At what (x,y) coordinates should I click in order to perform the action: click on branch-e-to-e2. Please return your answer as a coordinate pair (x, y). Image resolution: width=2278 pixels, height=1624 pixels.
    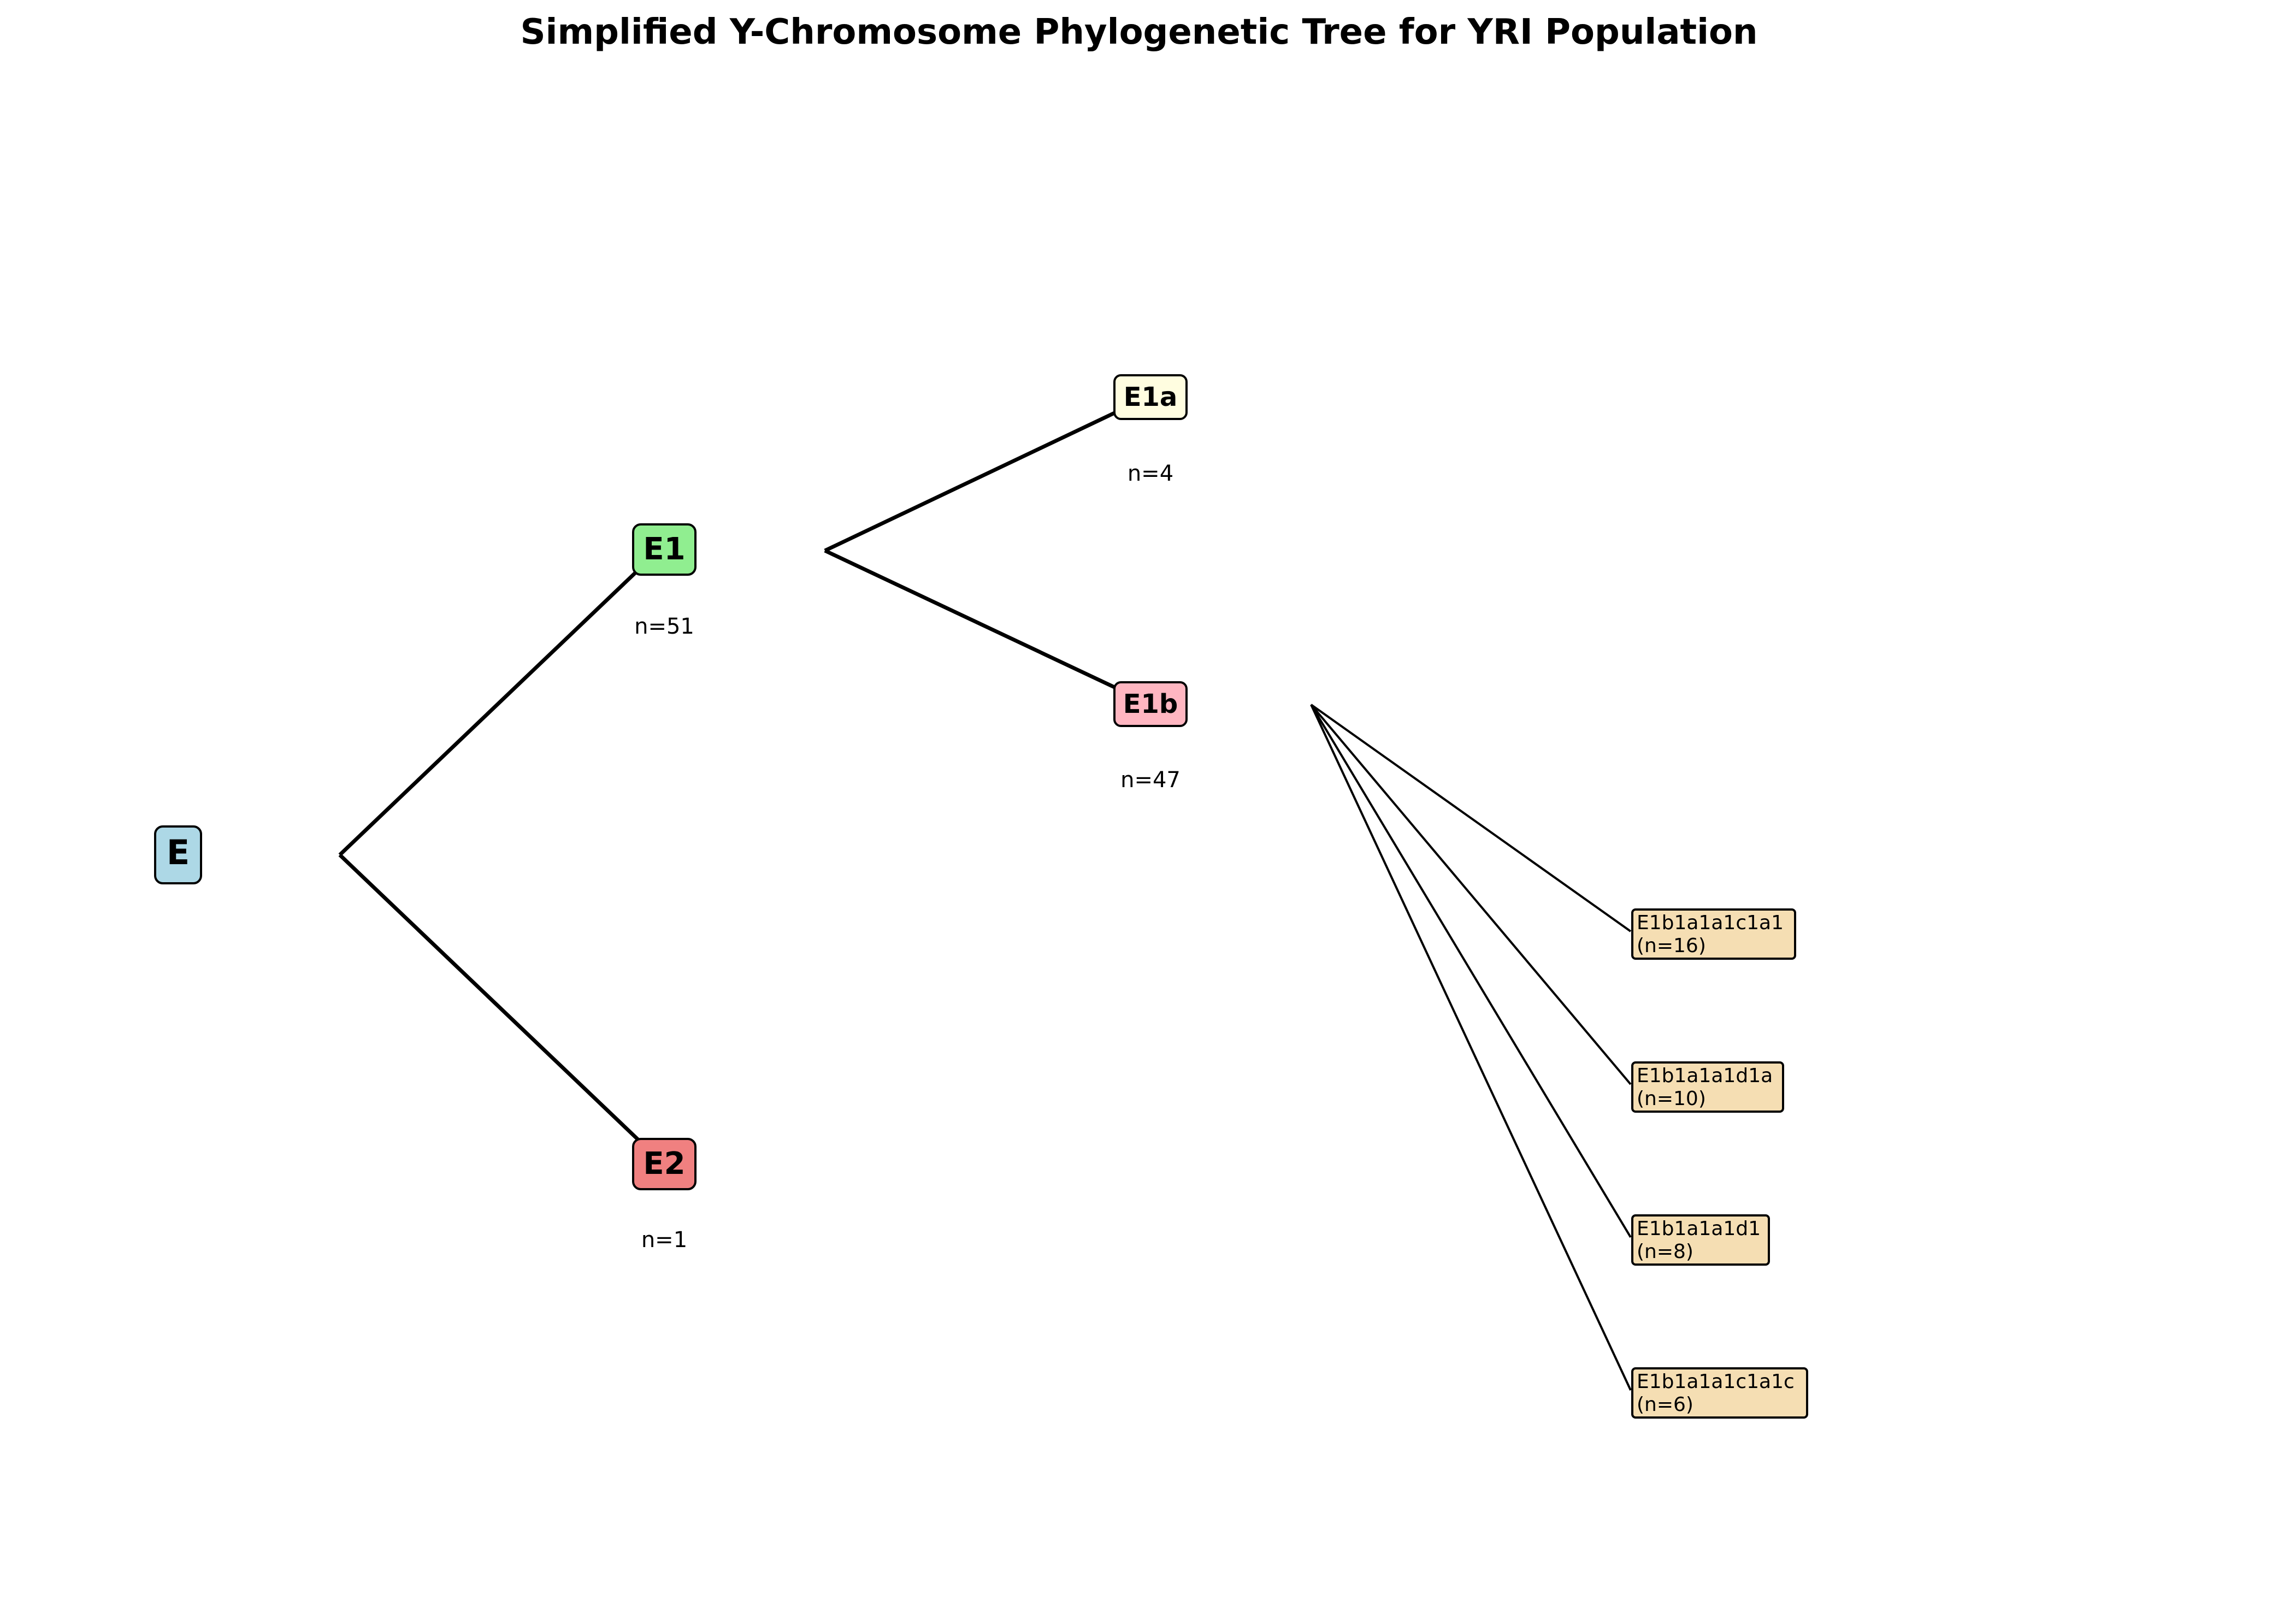
    Looking at the image, I should click on (490, 998).